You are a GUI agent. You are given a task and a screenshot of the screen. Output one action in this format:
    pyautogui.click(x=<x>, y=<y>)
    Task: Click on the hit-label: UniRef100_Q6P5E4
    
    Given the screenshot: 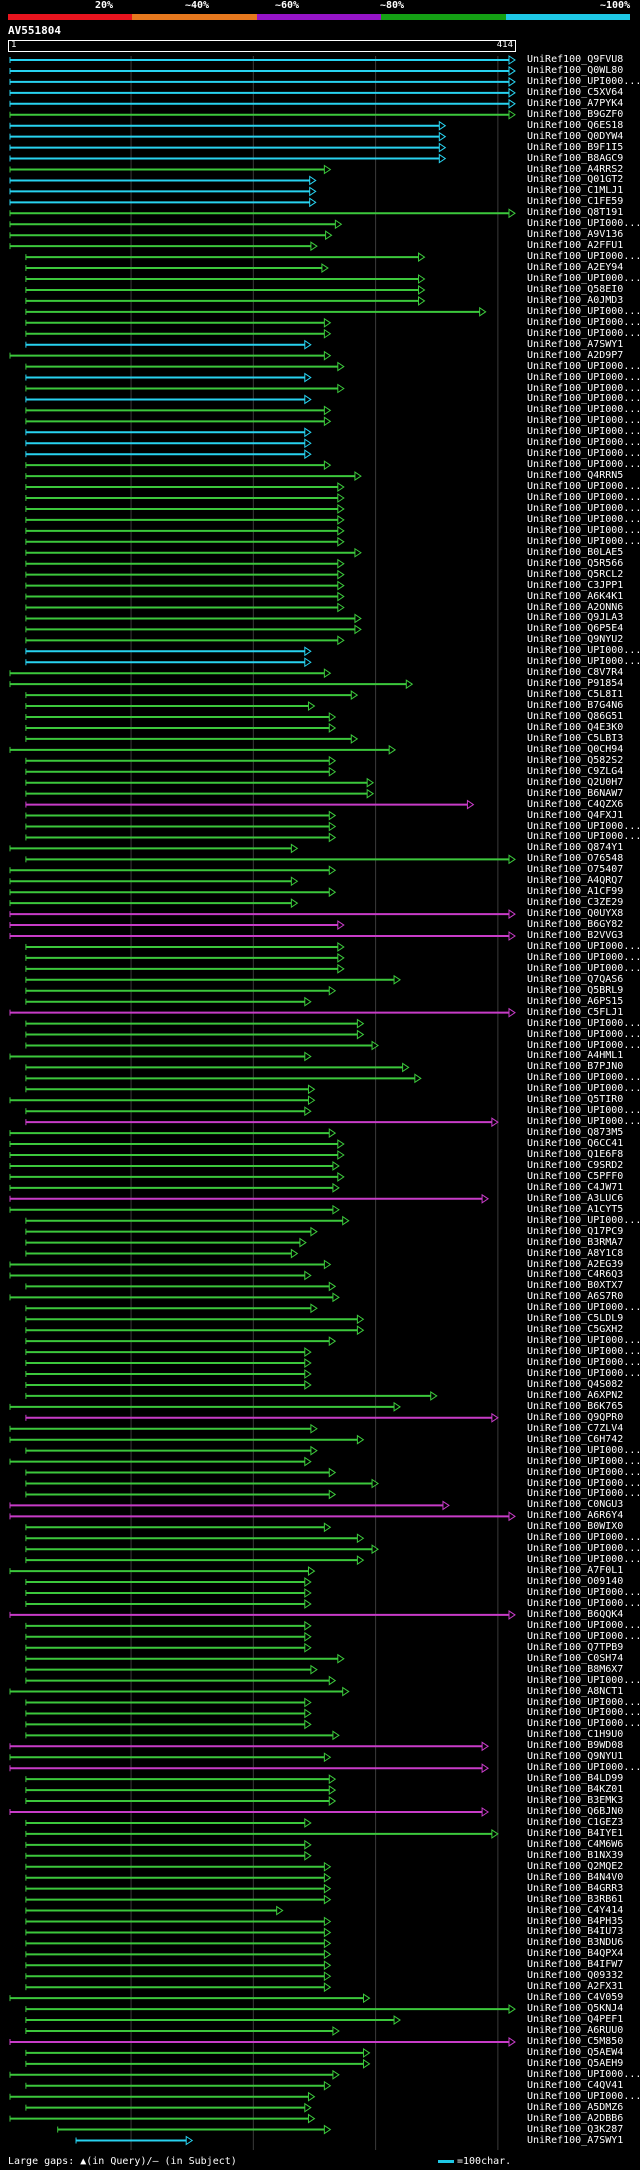 What is the action you would take?
    pyautogui.click(x=575, y=629)
    